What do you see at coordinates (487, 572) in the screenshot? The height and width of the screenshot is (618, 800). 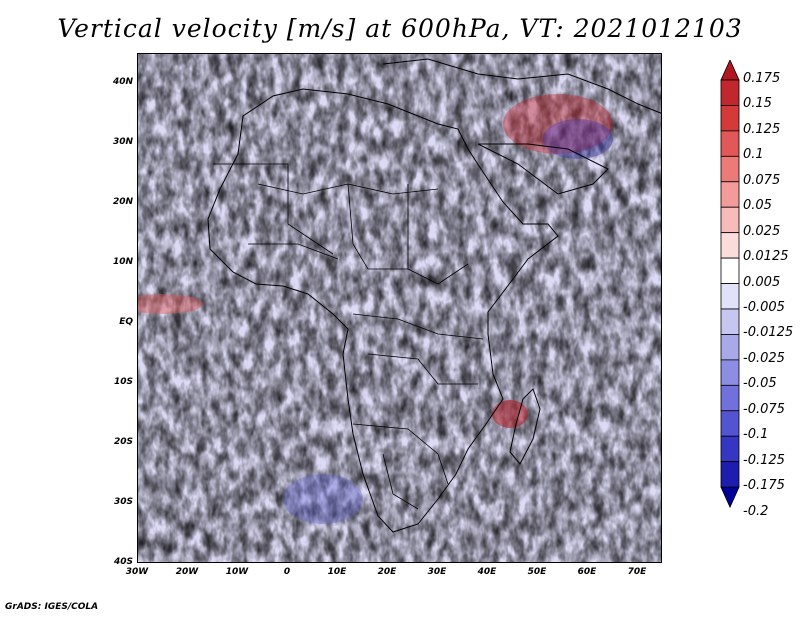 I see `lon-label-40e: 40E` at bounding box center [487, 572].